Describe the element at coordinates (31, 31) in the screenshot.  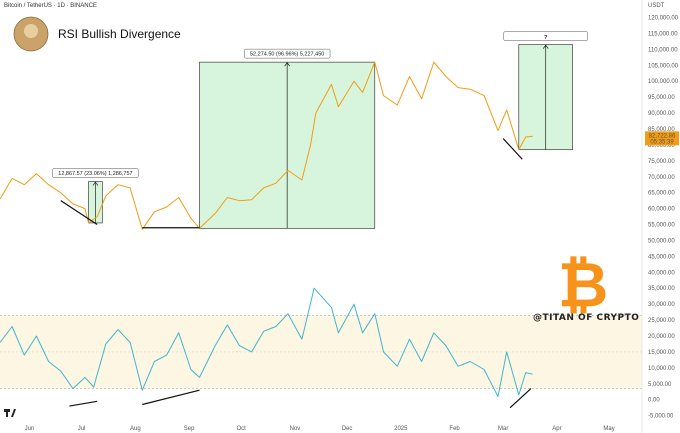
I see `avatar-face` at that location.